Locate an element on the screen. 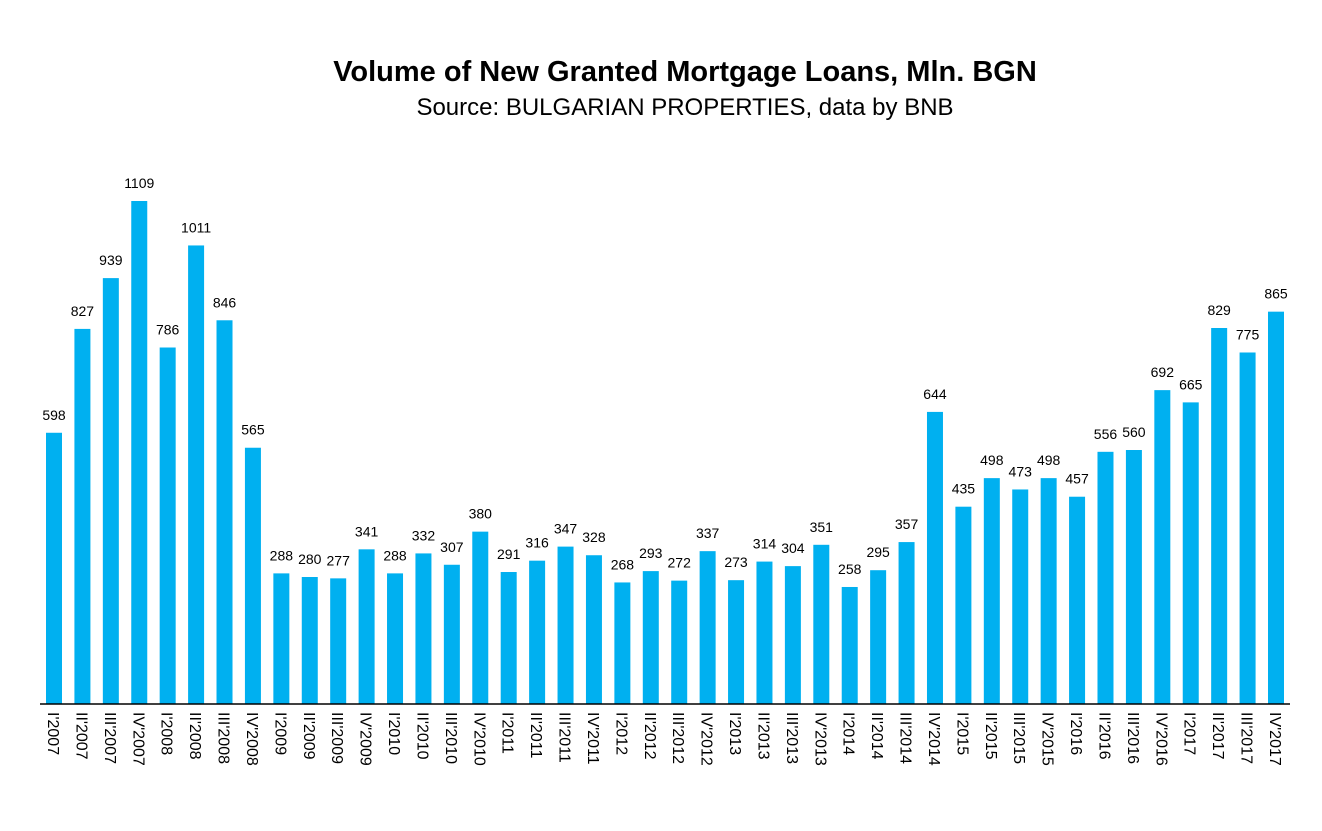 Image resolution: width=1322 pixels, height=831 pixels. data-label: 337 is located at coordinates (708, 533).